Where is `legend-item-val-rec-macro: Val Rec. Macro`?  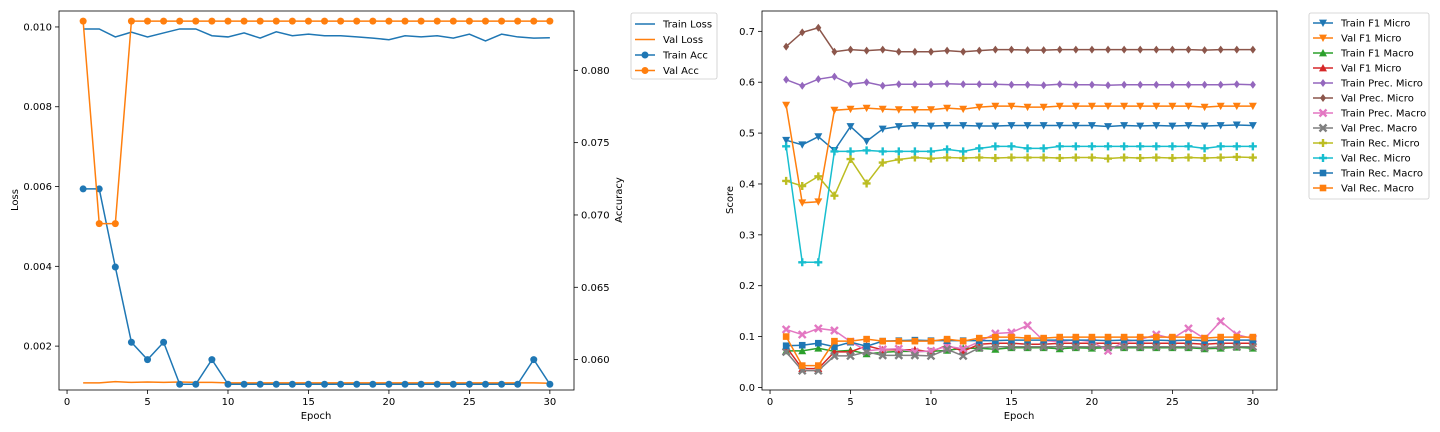 legend-item-val-rec-macro: Val Rec. Macro is located at coordinates (1363, 189).